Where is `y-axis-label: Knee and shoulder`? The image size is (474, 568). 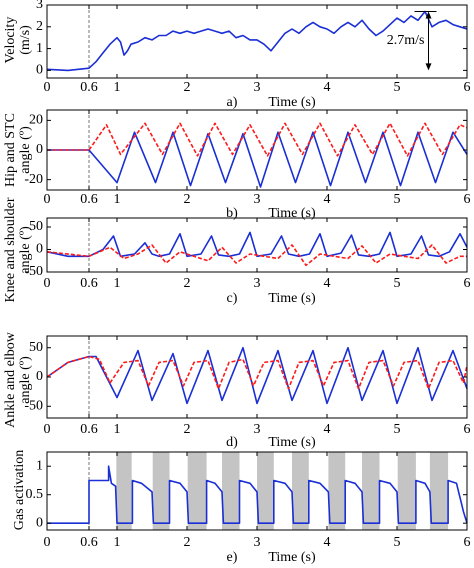
y-axis-label: Knee and shoulder is located at coordinates (10, 249).